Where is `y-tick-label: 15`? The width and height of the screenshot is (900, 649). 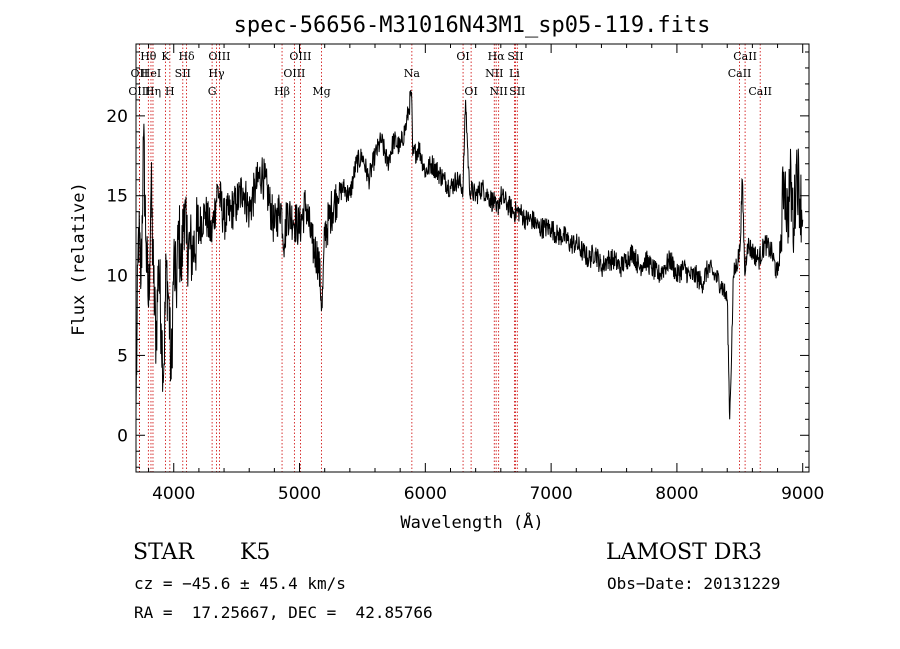 y-tick-label: 15 is located at coordinates (117, 197).